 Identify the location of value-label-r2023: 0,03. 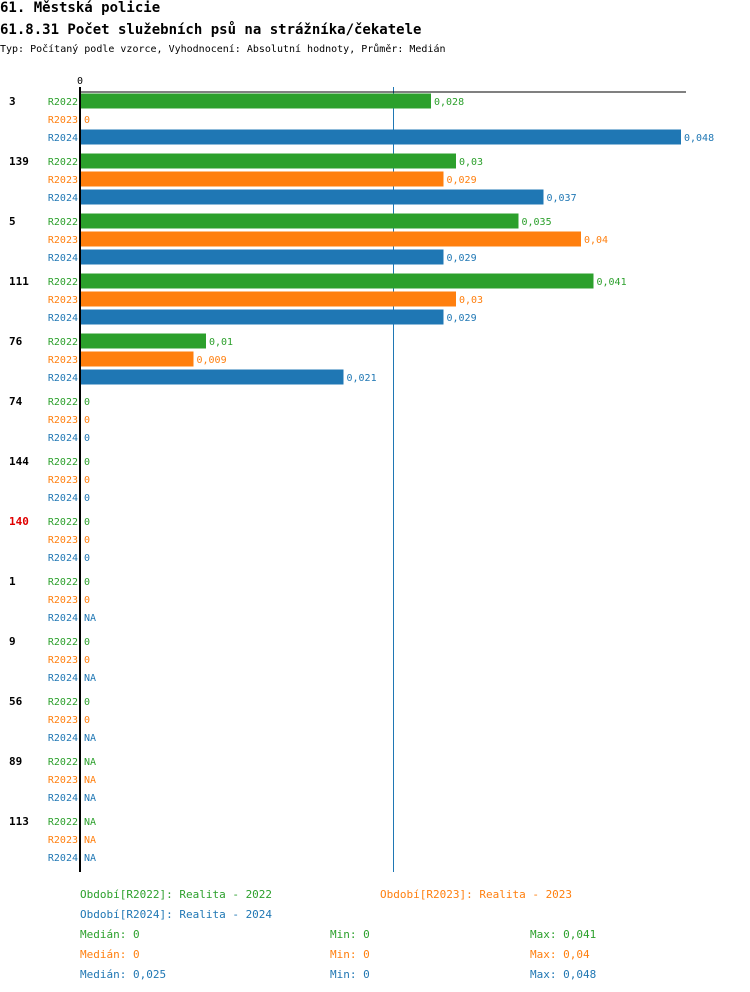
(471, 300).